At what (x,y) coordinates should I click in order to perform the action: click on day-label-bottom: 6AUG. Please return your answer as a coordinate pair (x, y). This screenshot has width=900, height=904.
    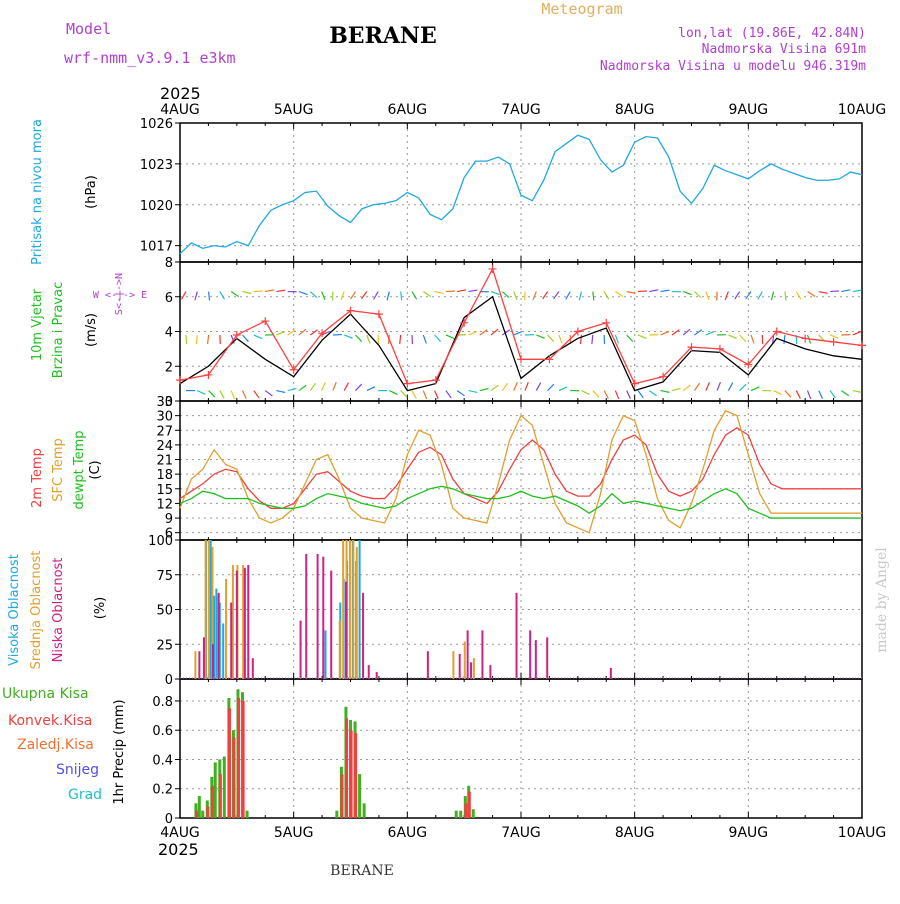
    Looking at the image, I should click on (408, 833).